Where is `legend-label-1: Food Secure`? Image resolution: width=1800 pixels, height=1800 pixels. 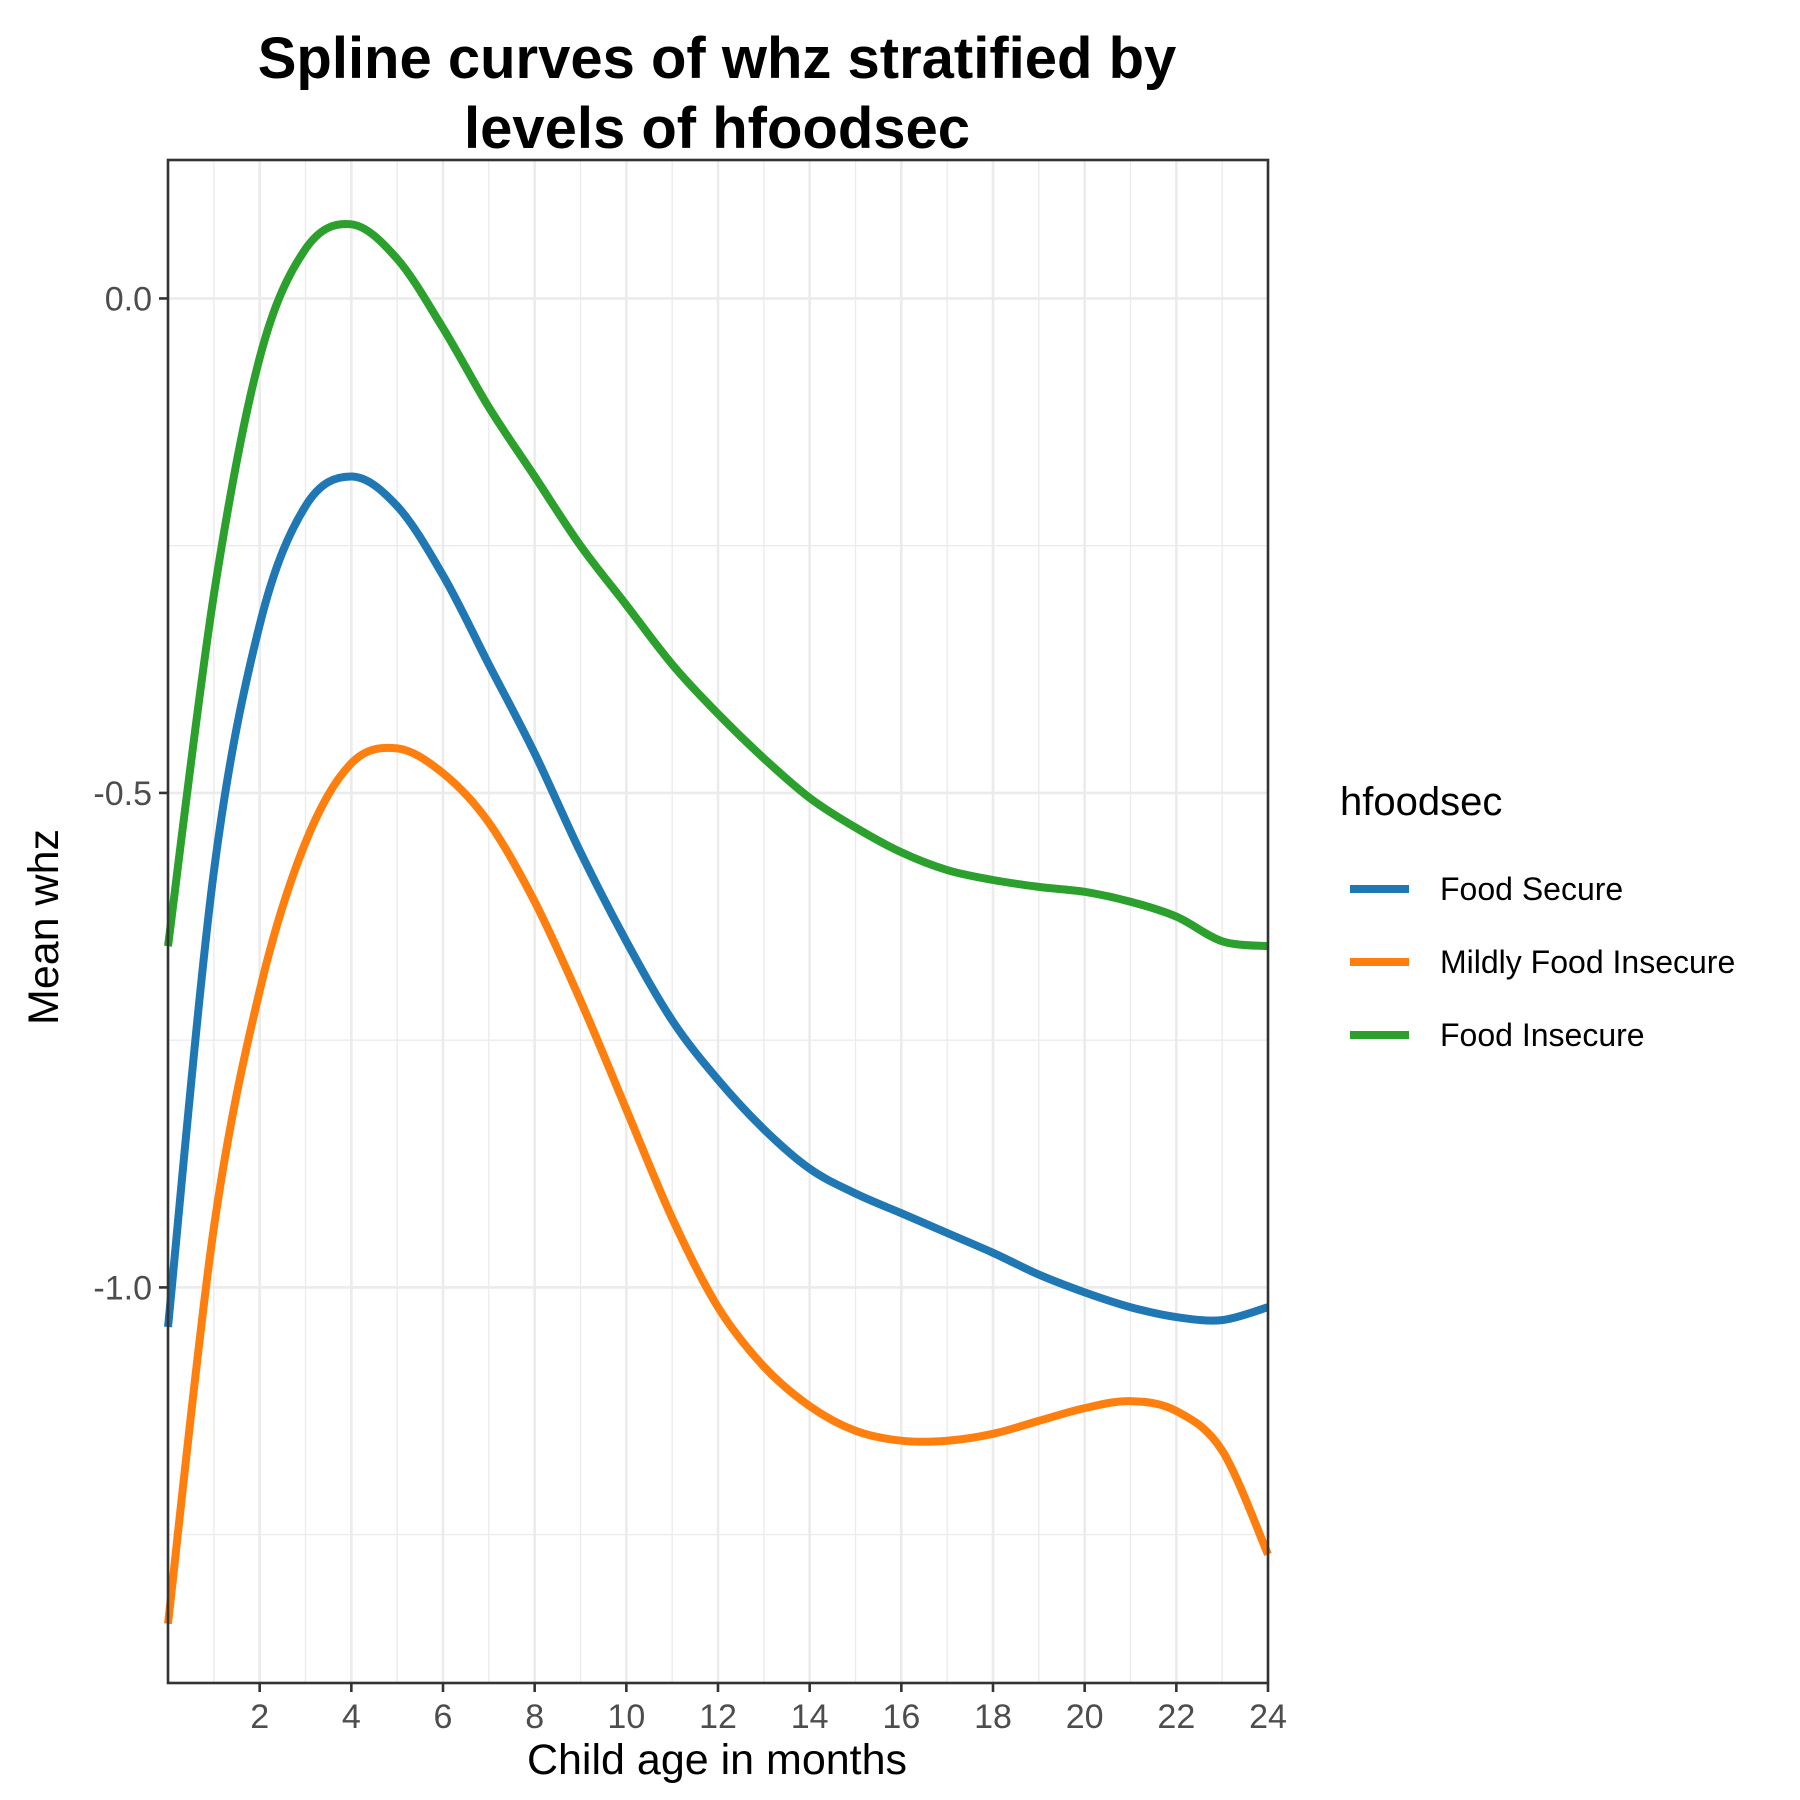
legend-label-1: Food Secure is located at coordinates (1531, 889).